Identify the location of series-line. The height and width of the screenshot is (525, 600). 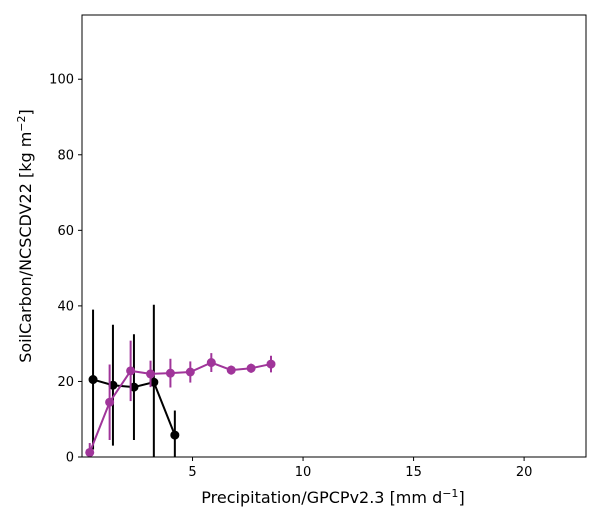
(180, 407).